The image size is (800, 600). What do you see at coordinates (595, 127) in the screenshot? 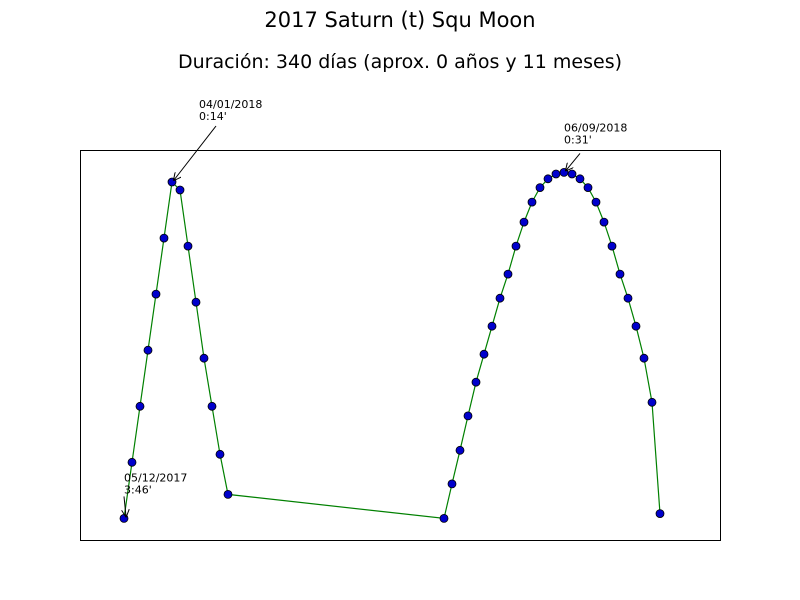
I see `annotation-date: 06/09/2018` at bounding box center [595, 127].